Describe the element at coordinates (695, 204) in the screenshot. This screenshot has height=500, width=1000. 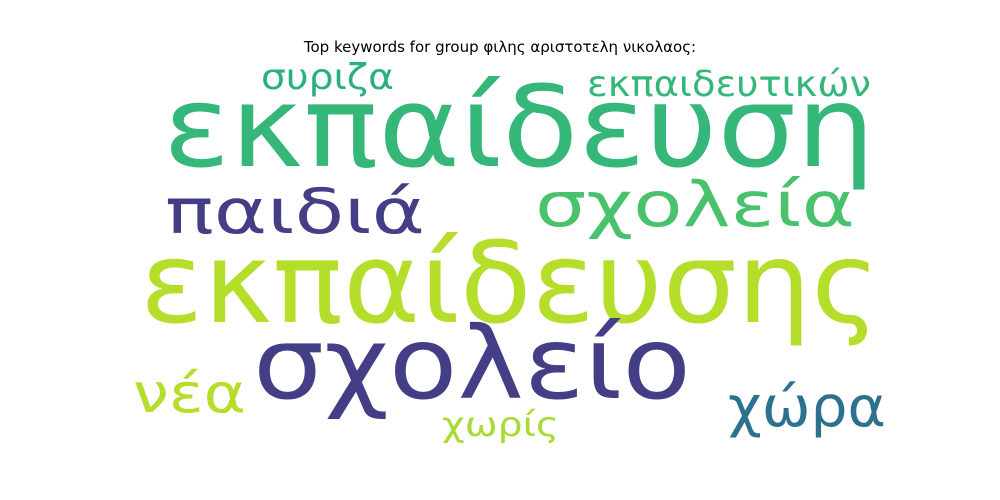
I see `word-4: σχολεία` at that location.